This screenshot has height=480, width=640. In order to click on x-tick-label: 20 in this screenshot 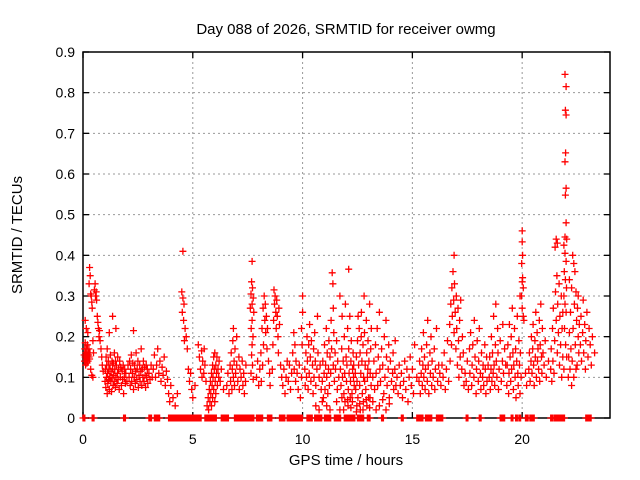, I will do `click(522, 439)`.